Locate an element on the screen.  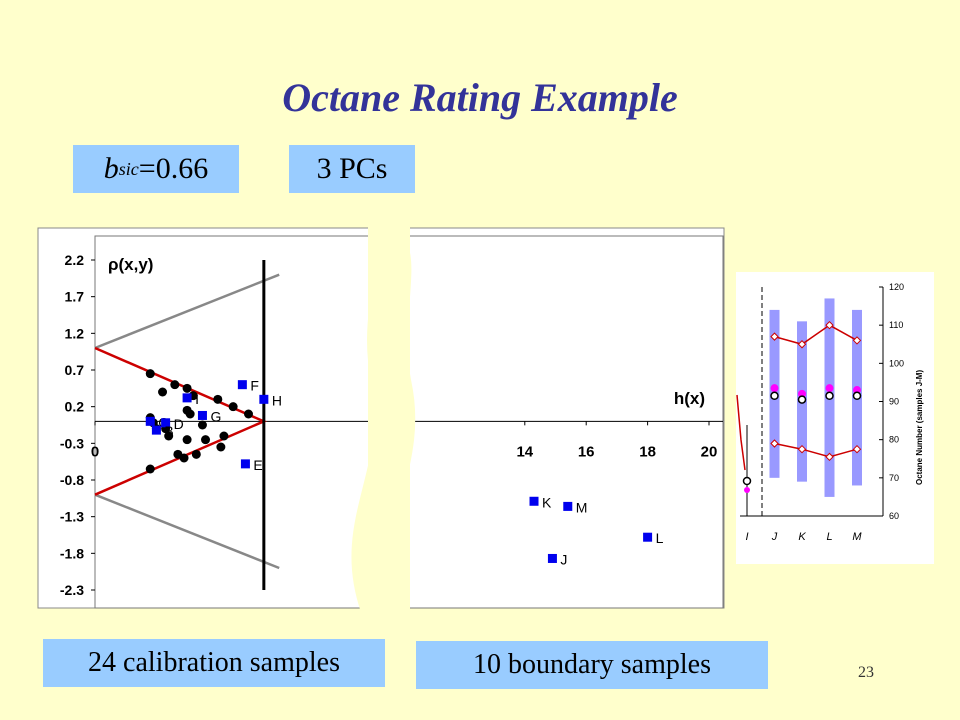
point-label: B is located at coordinates (168, 431).